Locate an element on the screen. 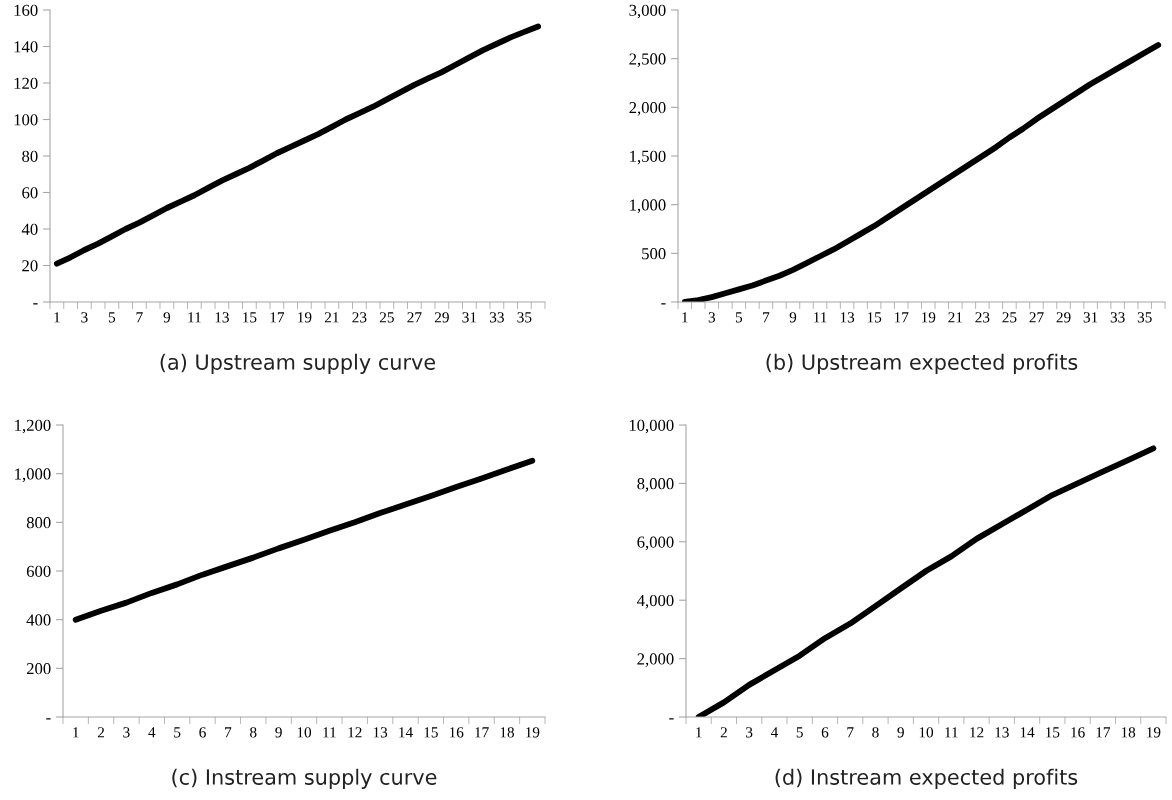  text: (c) Instream supply curve is located at coordinates (304, 778).